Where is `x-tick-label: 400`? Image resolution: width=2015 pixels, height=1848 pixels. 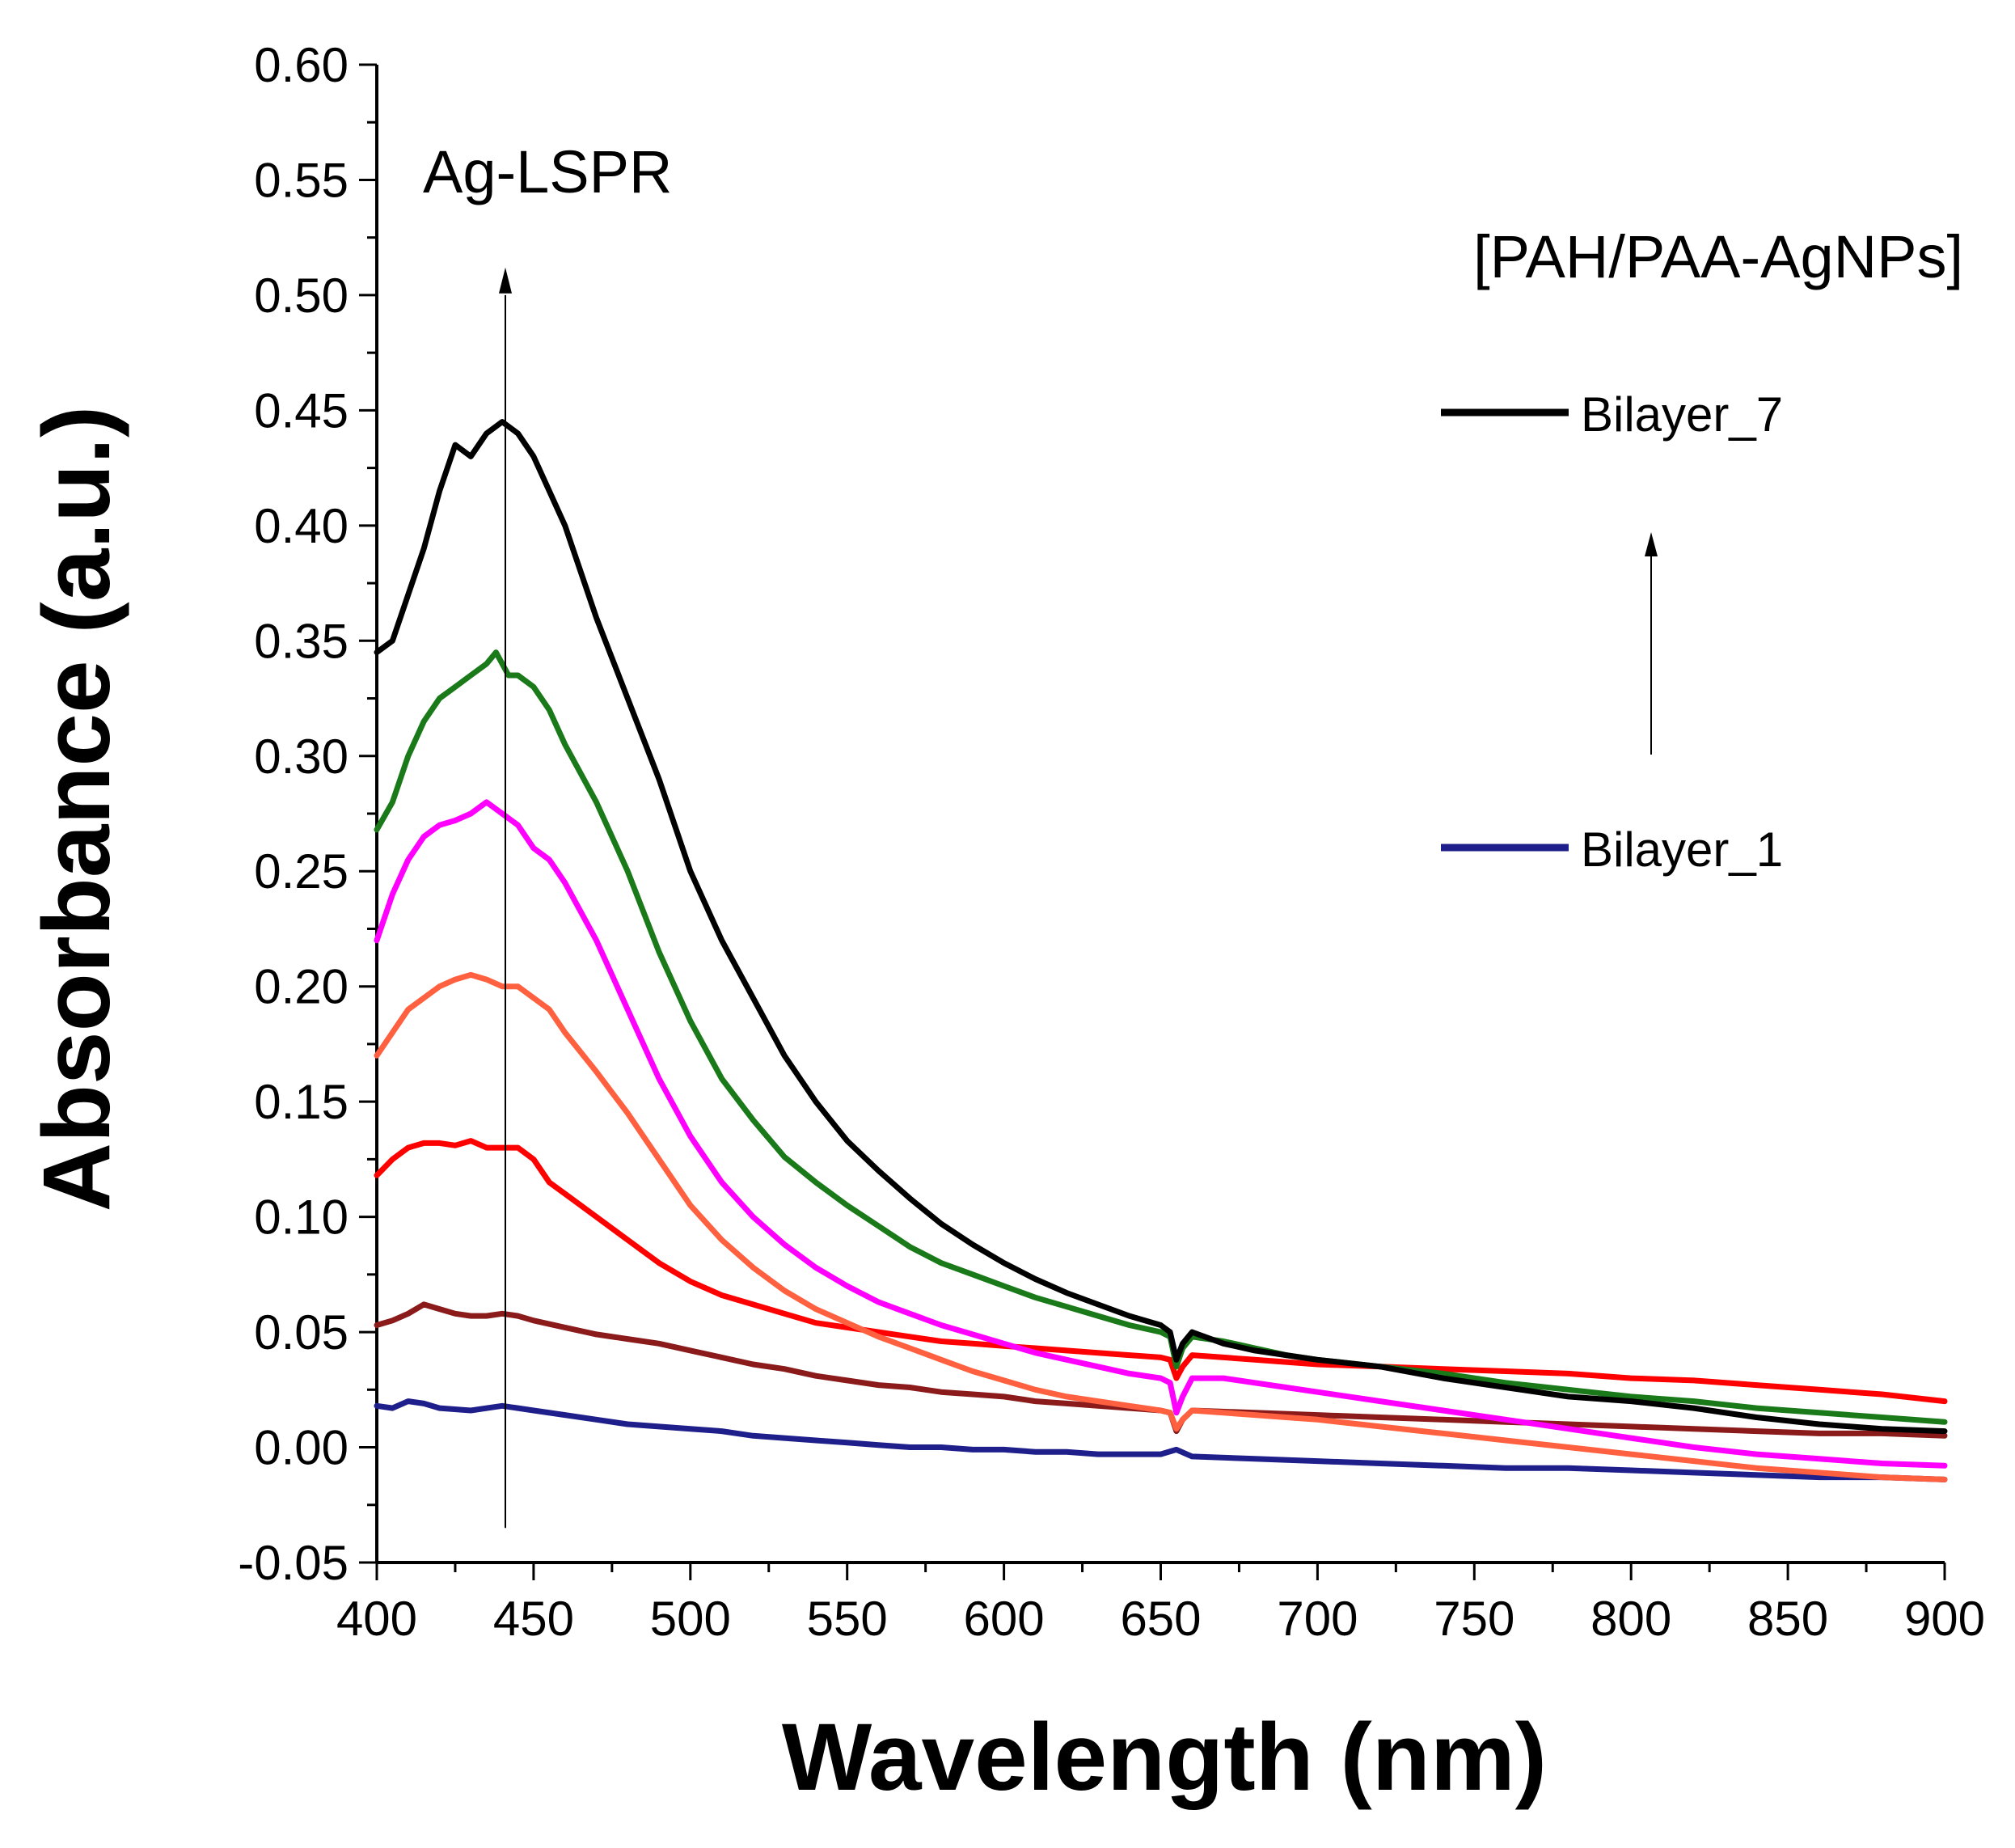
x-tick-label: 400 is located at coordinates (376, 1619).